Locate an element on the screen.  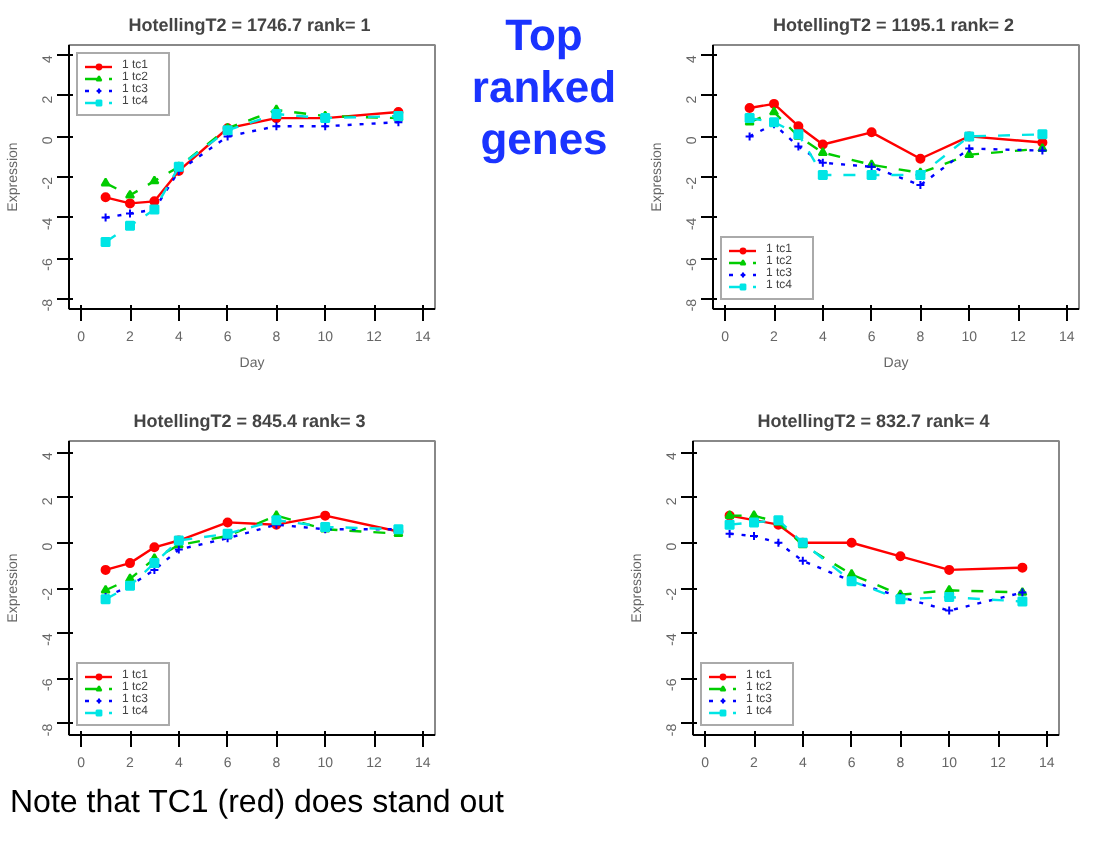
chart-title: HotellingT2 = 845.4 rank= 3 is located at coordinates (249, 421).